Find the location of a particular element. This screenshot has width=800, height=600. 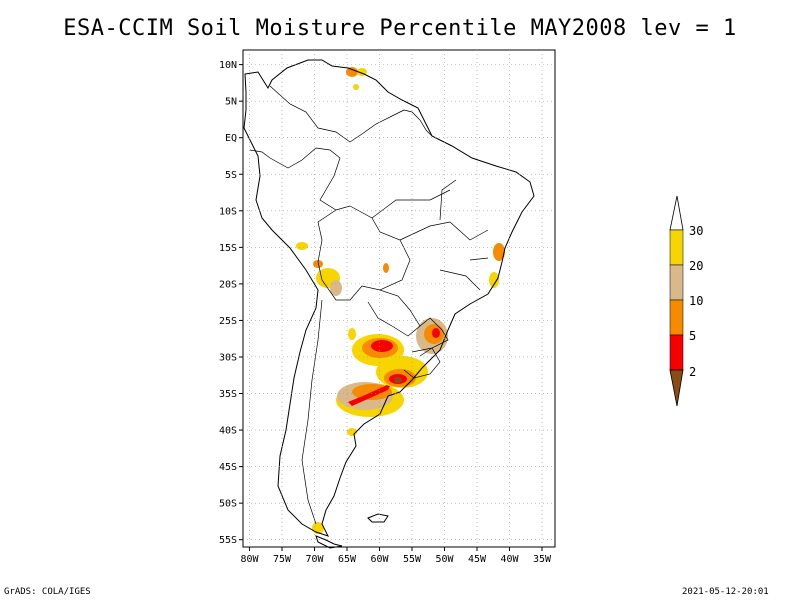

border-paraguay is located at coordinates (394, 313).